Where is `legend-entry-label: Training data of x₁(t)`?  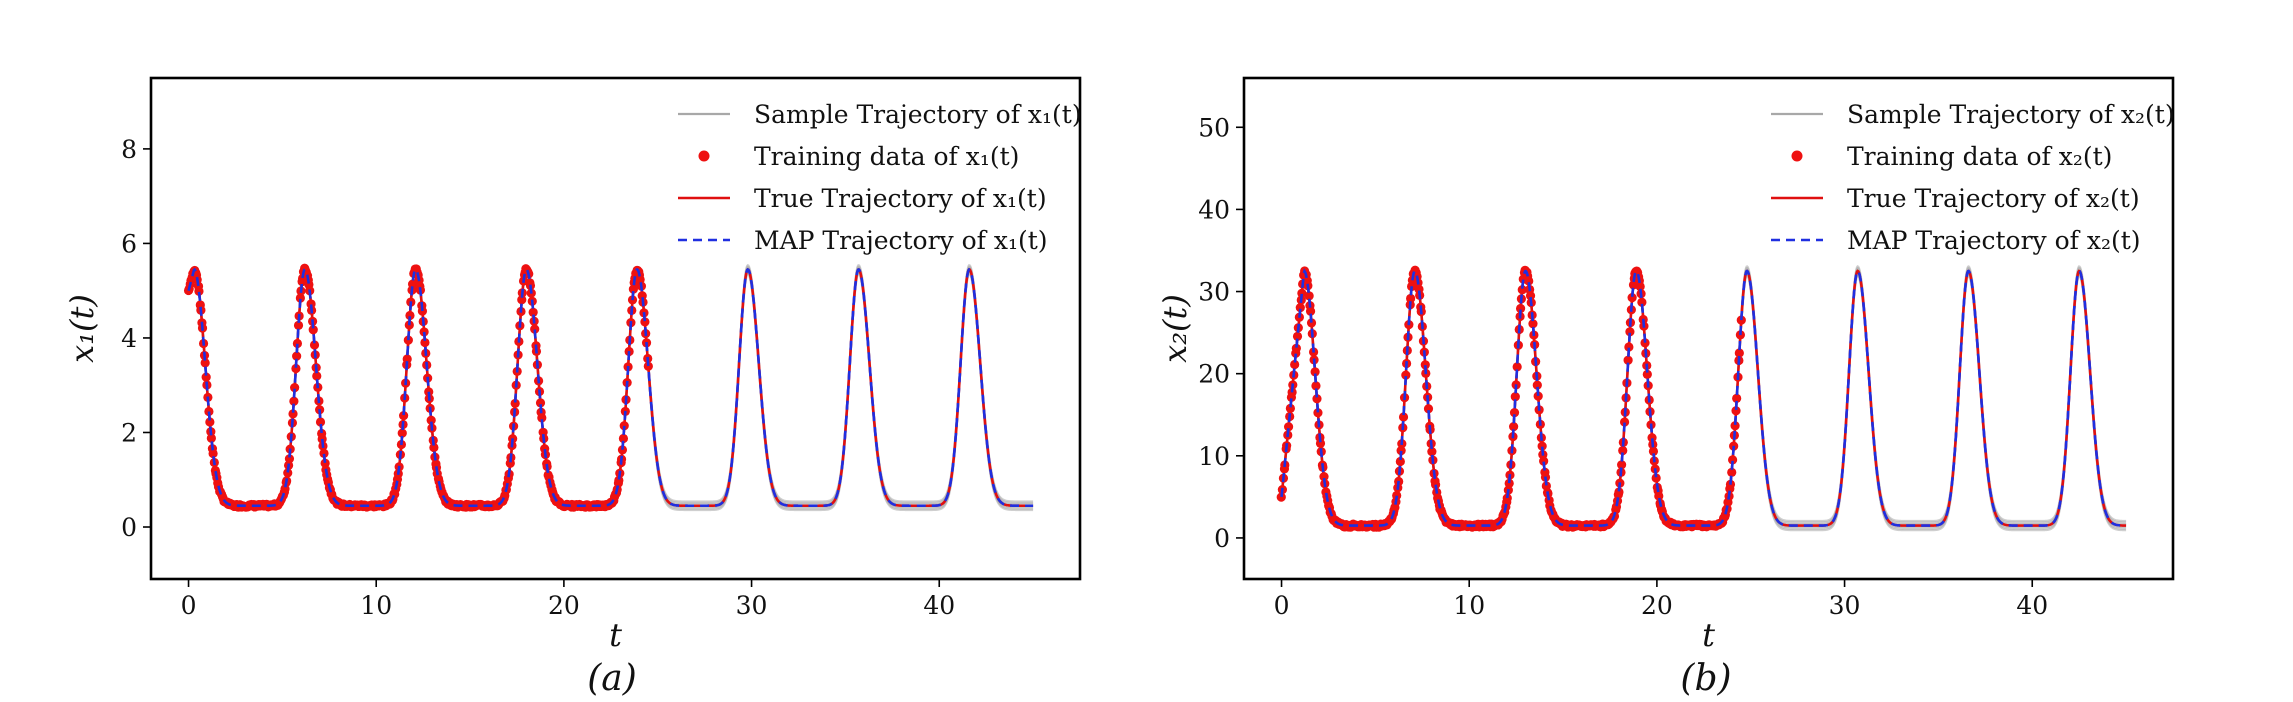
legend-entry-label: Training data of x₁(t) is located at coordinates (886, 156).